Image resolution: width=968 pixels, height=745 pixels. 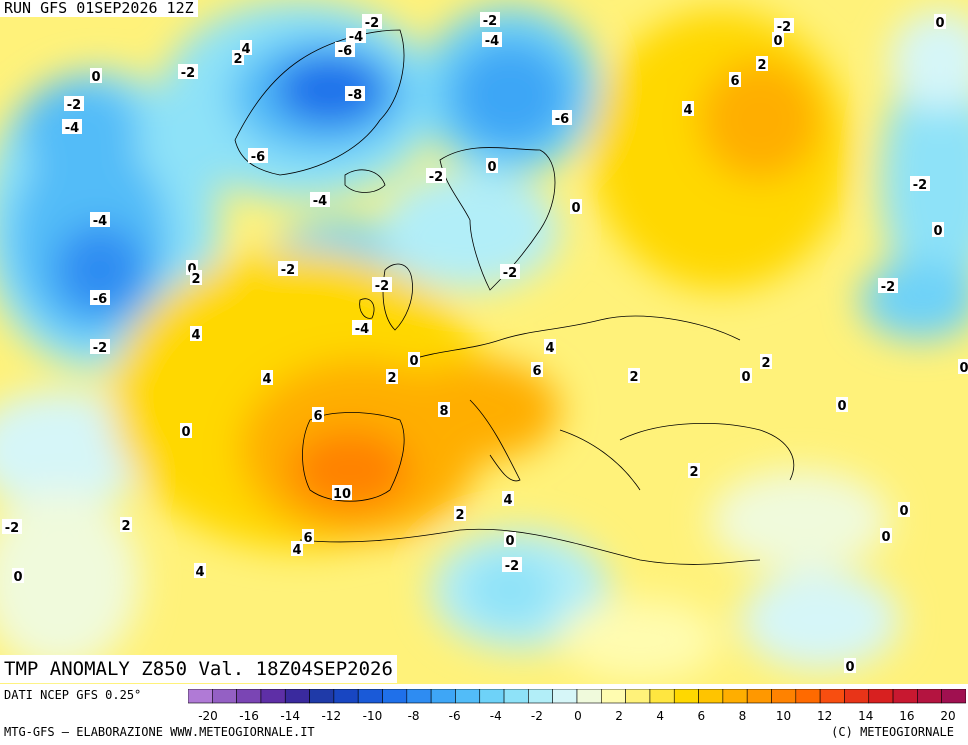 What do you see at coordinates (947, 716) in the screenshot?
I see `scale-tick-label: 20` at bounding box center [947, 716].